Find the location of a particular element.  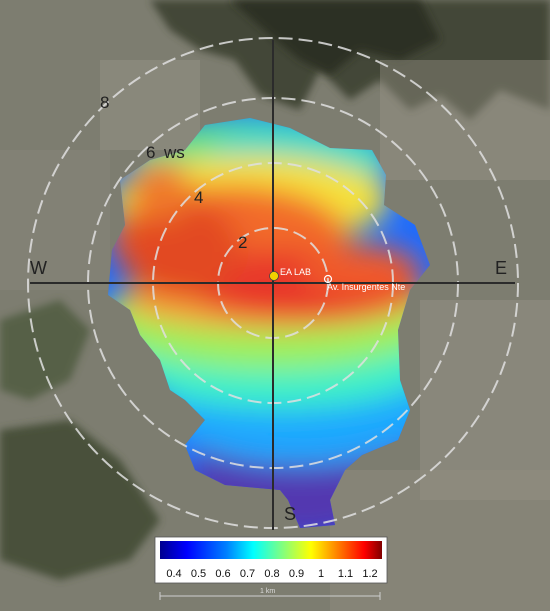

ring-label-4: 4 is located at coordinates (198, 197).